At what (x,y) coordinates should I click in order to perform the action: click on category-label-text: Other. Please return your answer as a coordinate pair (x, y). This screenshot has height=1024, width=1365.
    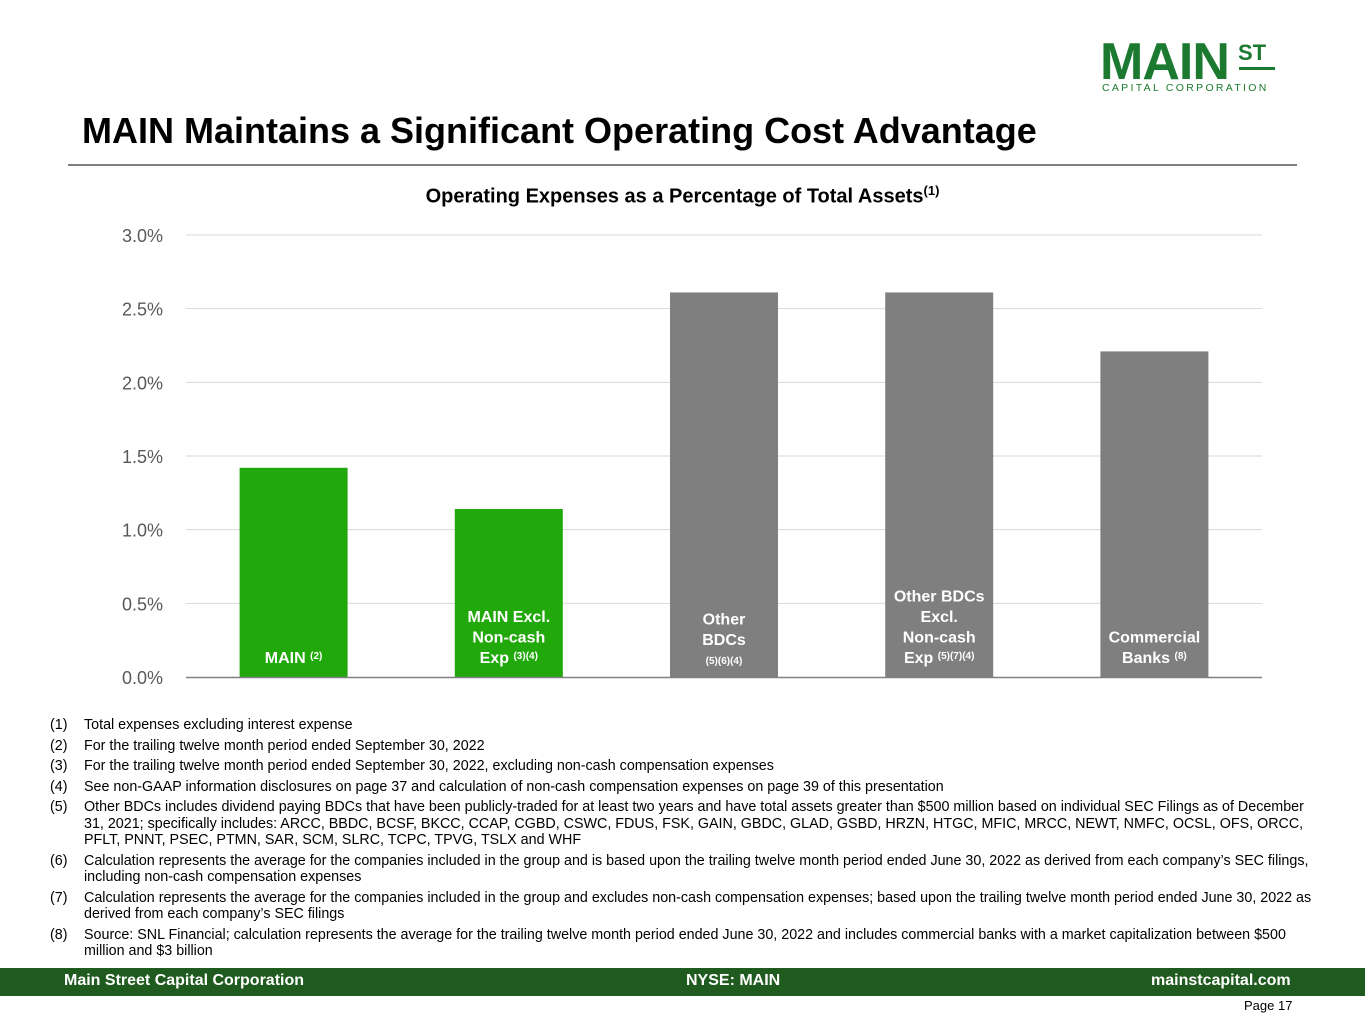
    Looking at the image, I should click on (724, 620).